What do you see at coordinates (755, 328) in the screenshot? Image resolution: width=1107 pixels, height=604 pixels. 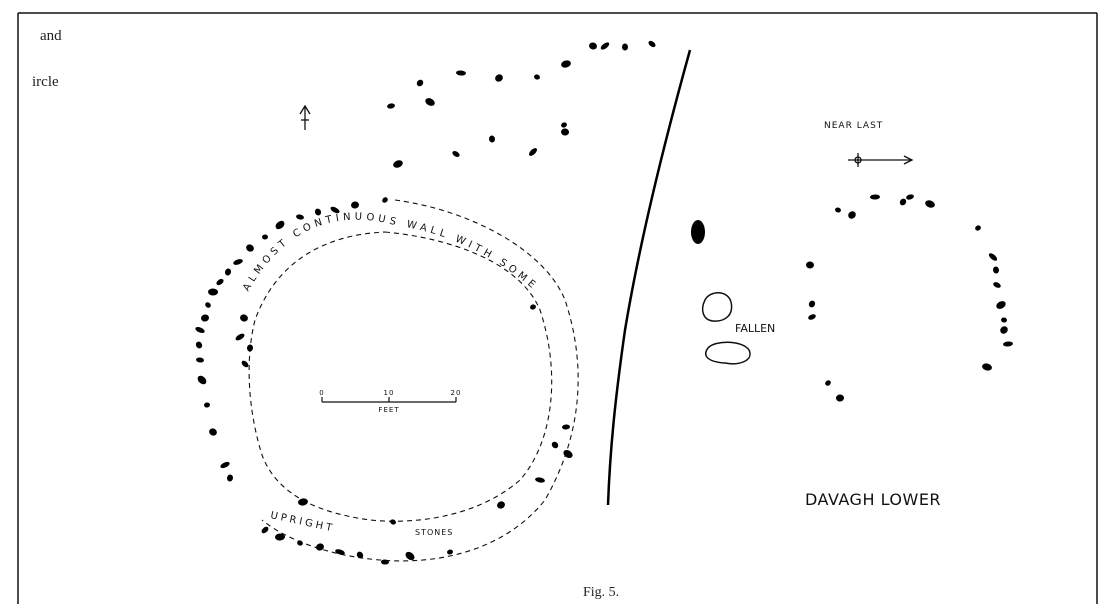 I see `fallen-label: FALLEN` at bounding box center [755, 328].